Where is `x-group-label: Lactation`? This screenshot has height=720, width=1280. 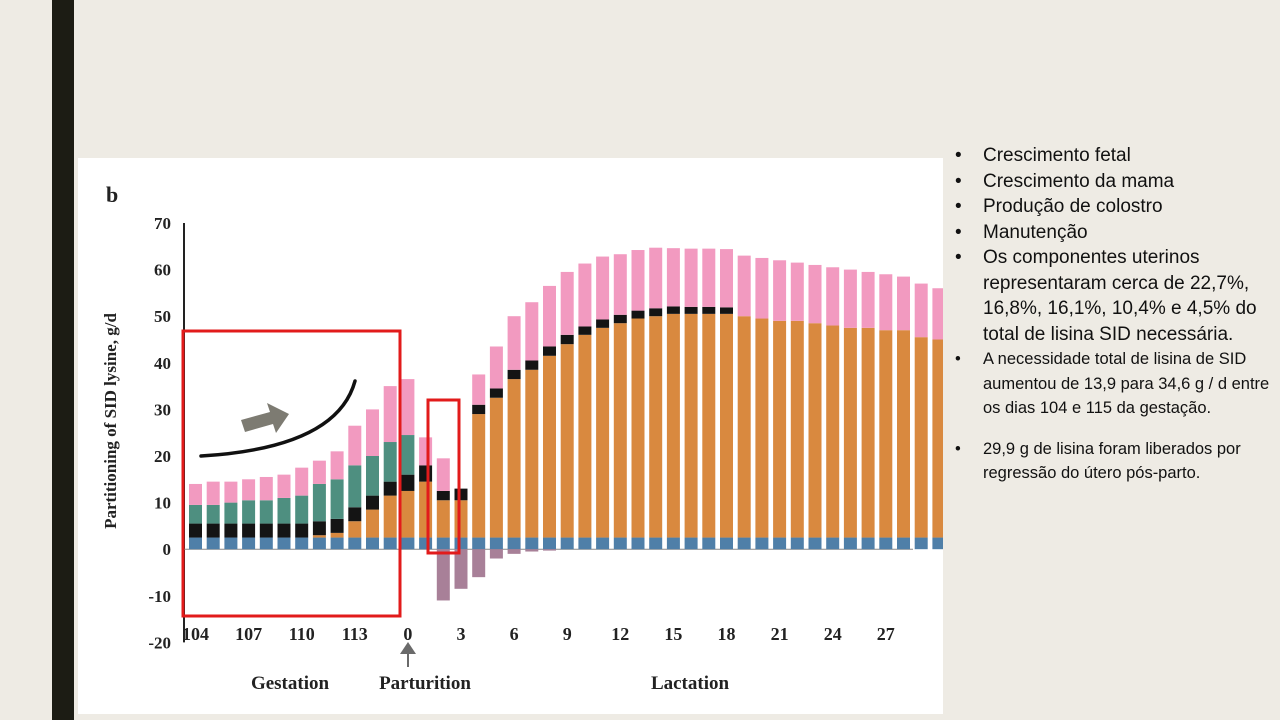
x-group-label: Lactation is located at coordinates (690, 683).